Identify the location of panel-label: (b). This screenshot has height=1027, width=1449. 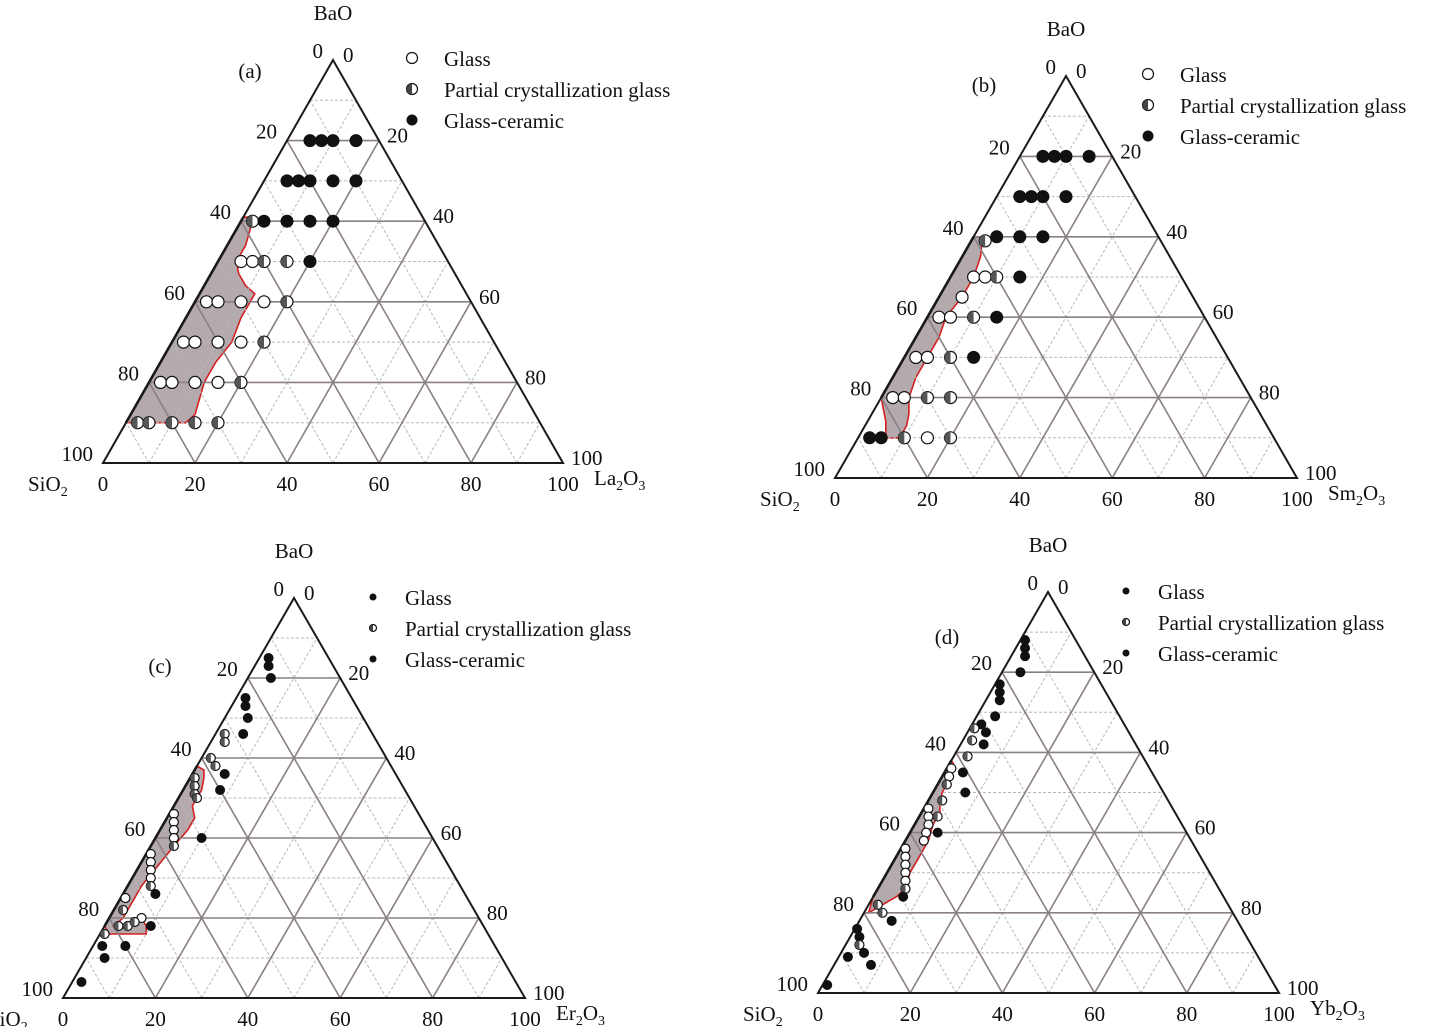
(984, 85).